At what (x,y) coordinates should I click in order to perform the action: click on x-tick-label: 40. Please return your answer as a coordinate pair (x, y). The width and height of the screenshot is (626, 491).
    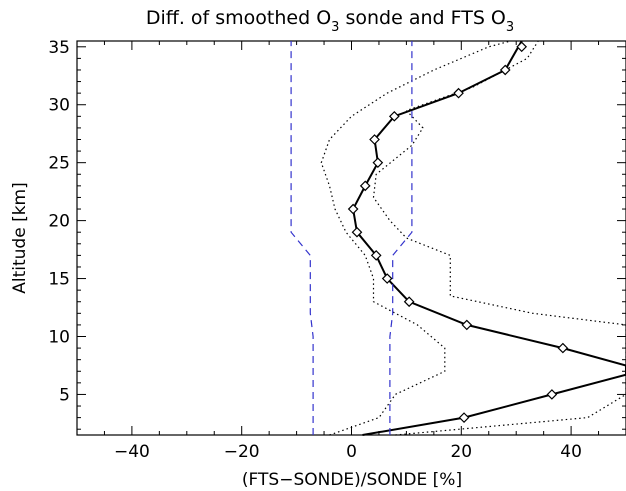
    Looking at the image, I should click on (571, 452).